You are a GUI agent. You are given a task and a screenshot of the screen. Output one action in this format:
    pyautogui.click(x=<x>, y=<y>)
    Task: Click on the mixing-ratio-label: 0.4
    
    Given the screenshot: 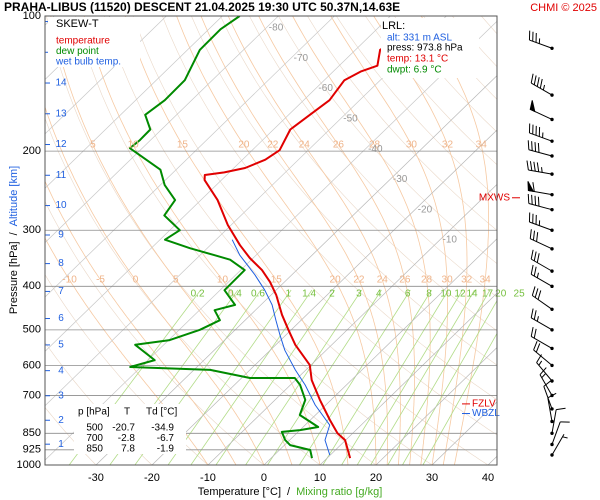 What is the action you would take?
    pyautogui.click(x=235, y=294)
    